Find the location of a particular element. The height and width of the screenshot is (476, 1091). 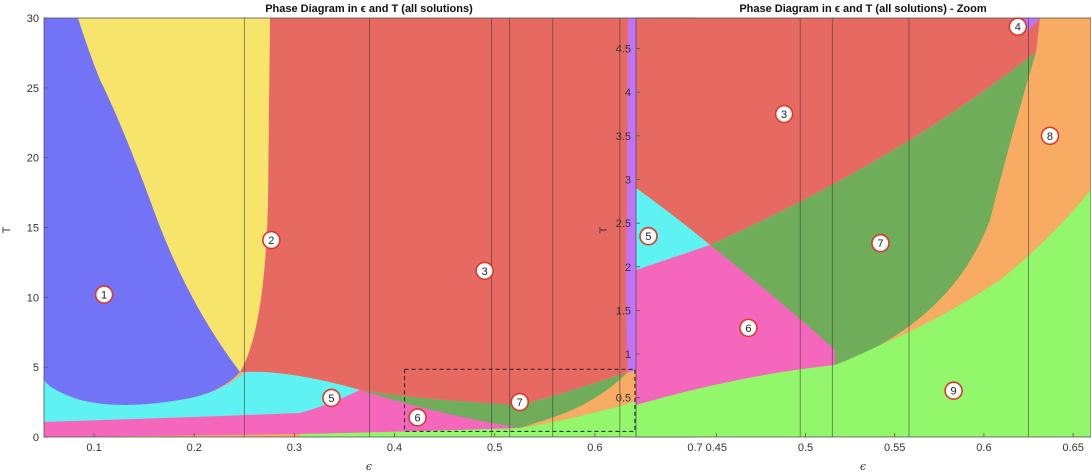

y-tick-label: 2.5 is located at coordinates (623, 224).